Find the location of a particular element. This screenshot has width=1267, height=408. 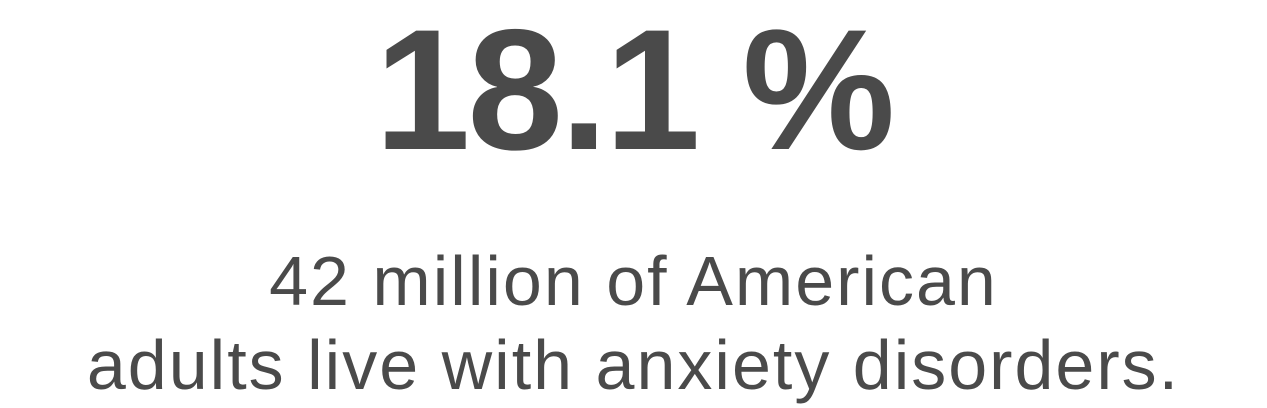

statistic-caption-line-1: 42 million of American is located at coordinates (633, 281).